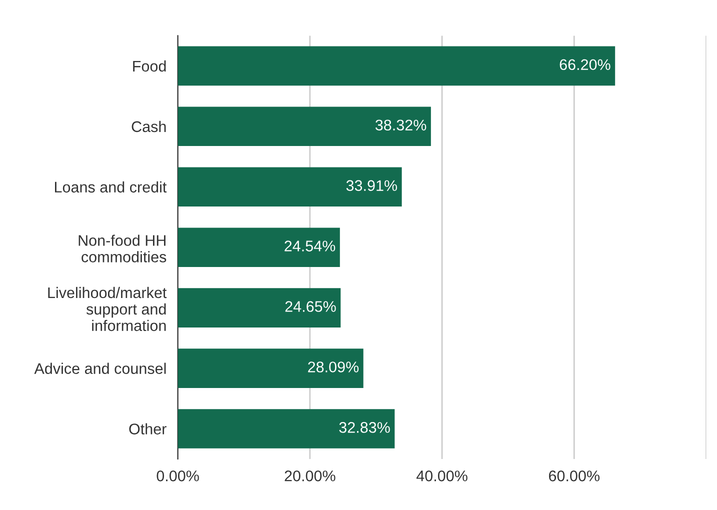 The height and width of the screenshot is (510, 717). What do you see at coordinates (177, 476) in the screenshot?
I see `x-tick-label: 0.00%` at bounding box center [177, 476].